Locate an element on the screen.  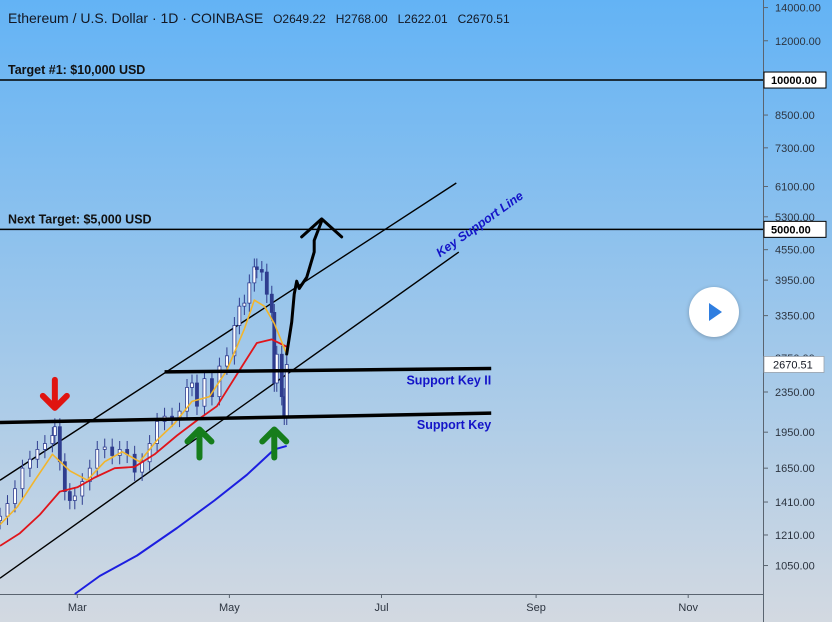
price-tick-label: 1410.00 is located at coordinates (795, 503).